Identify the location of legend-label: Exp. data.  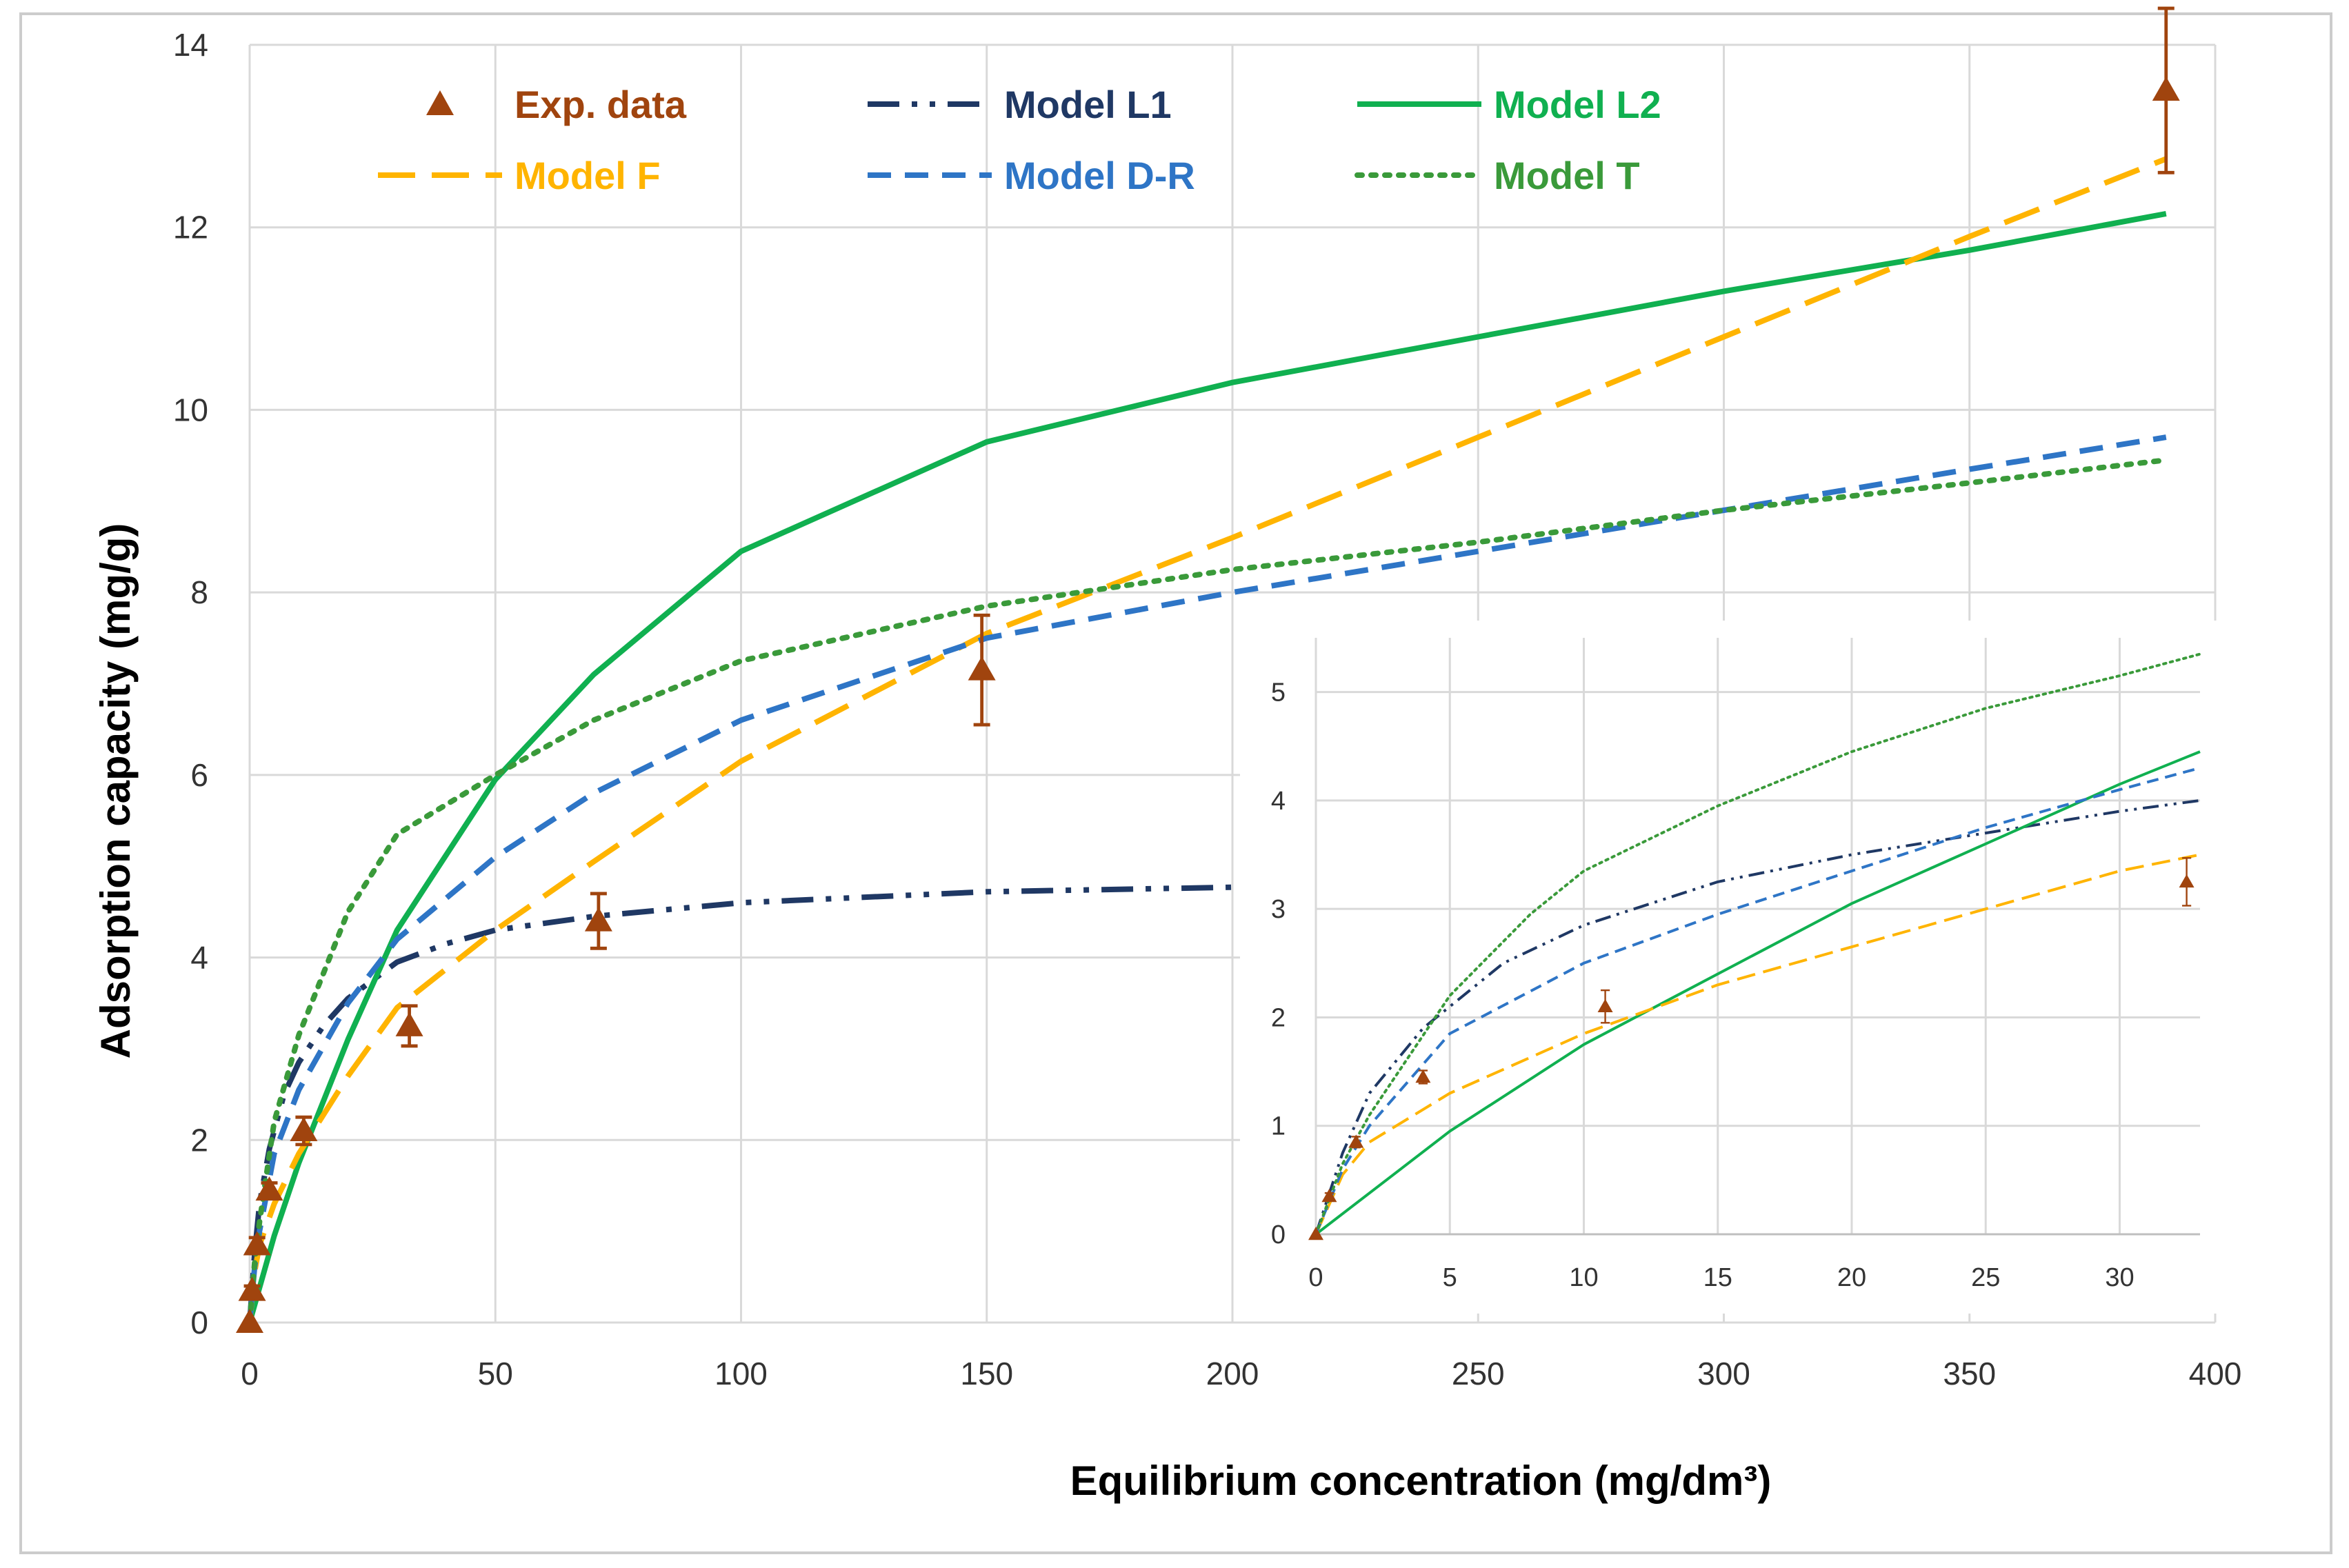
(600, 104).